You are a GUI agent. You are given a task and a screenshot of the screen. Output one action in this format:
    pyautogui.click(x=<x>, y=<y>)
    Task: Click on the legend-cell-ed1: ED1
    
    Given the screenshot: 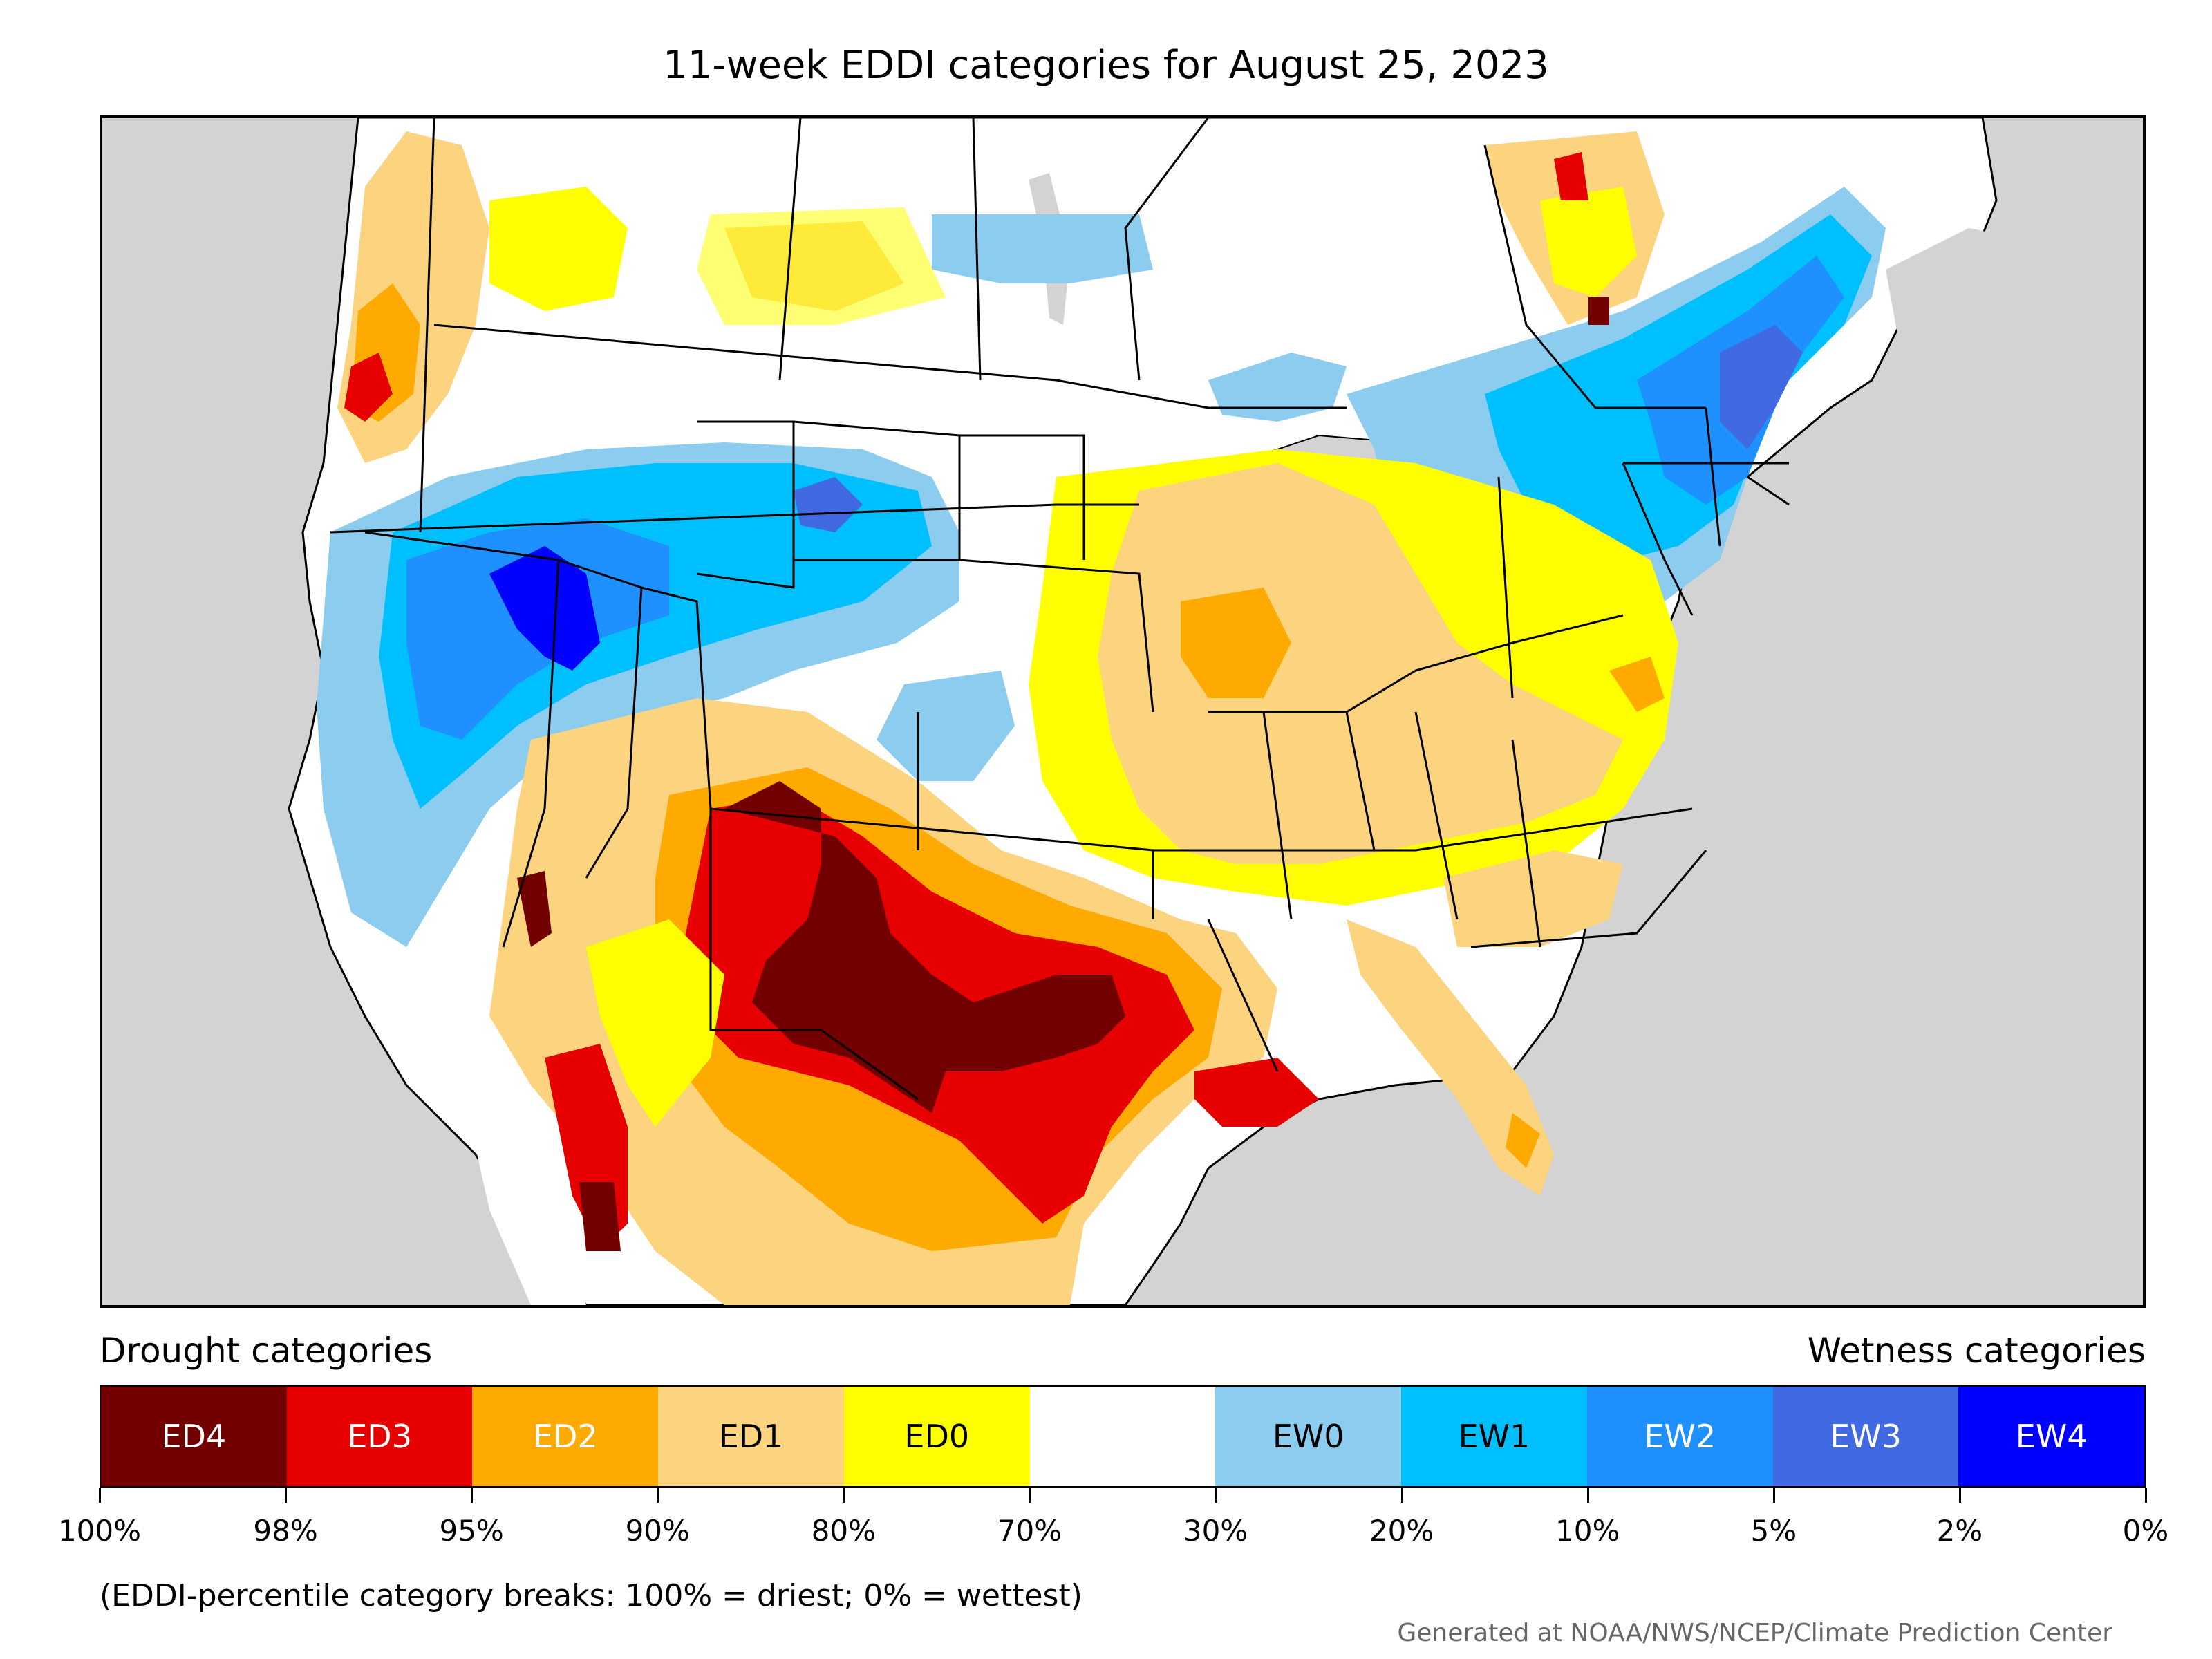 What is the action you would take?
    pyautogui.click(x=751, y=1436)
    